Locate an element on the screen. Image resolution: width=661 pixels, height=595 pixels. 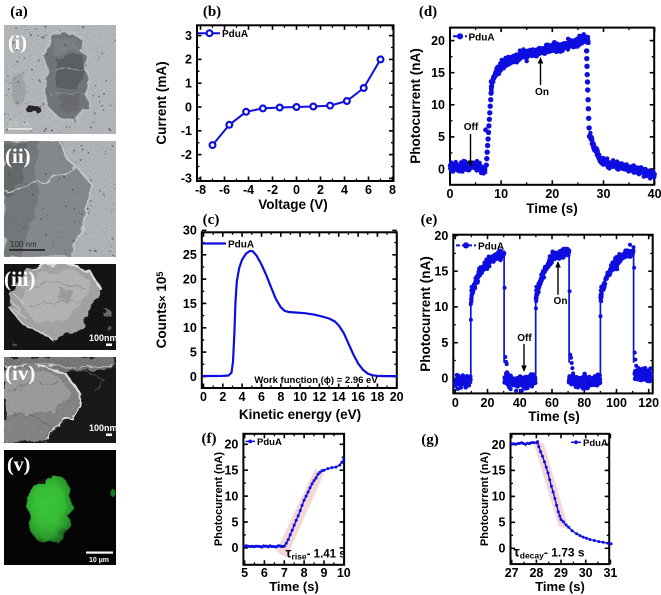
svg-text: 12 is located at coordinates (319, 397).